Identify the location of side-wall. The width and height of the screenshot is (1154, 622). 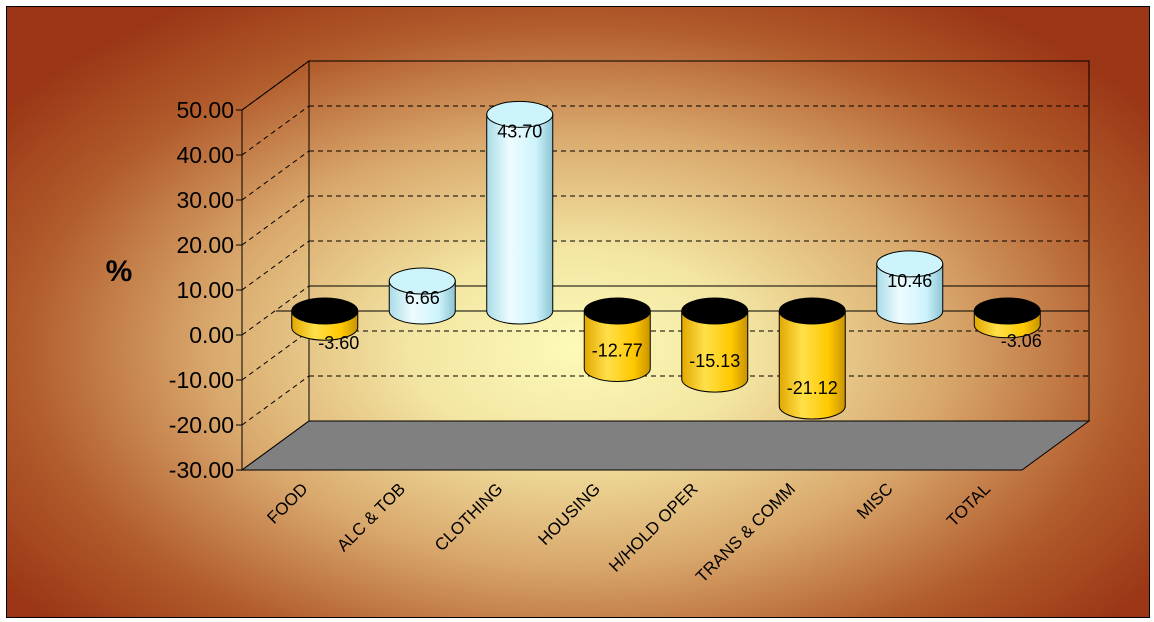
(275, 265).